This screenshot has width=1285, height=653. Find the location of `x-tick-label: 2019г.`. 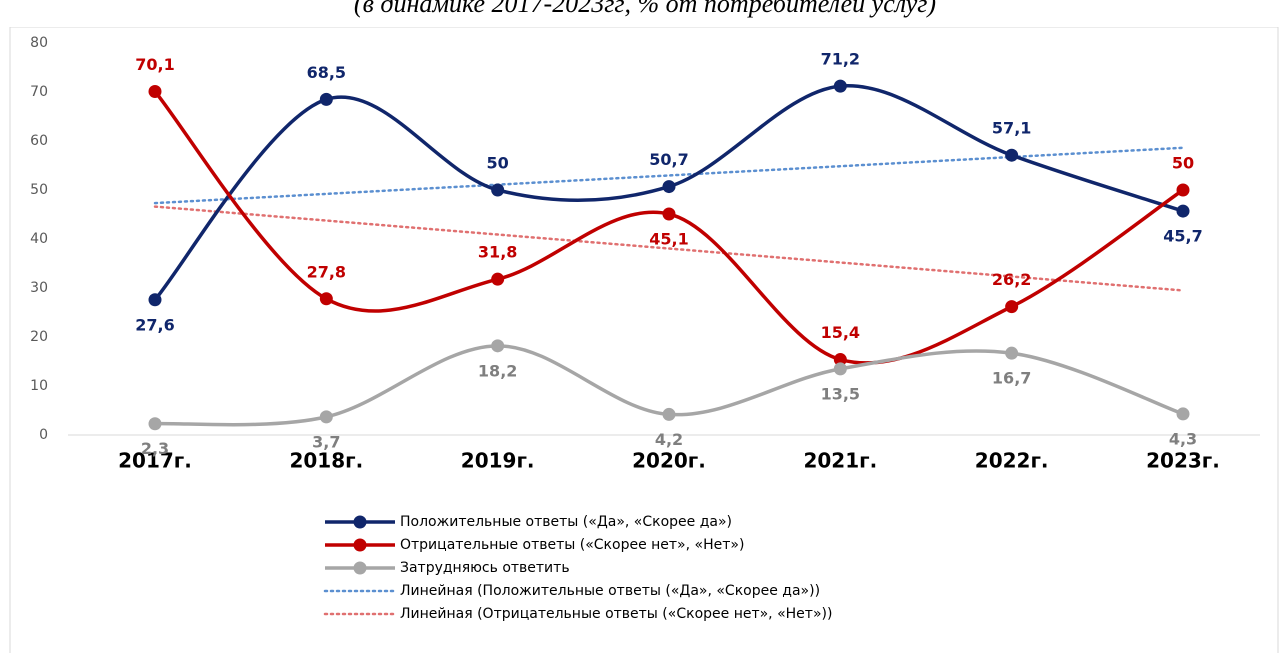

x-tick-label: 2019г. is located at coordinates (498, 461).